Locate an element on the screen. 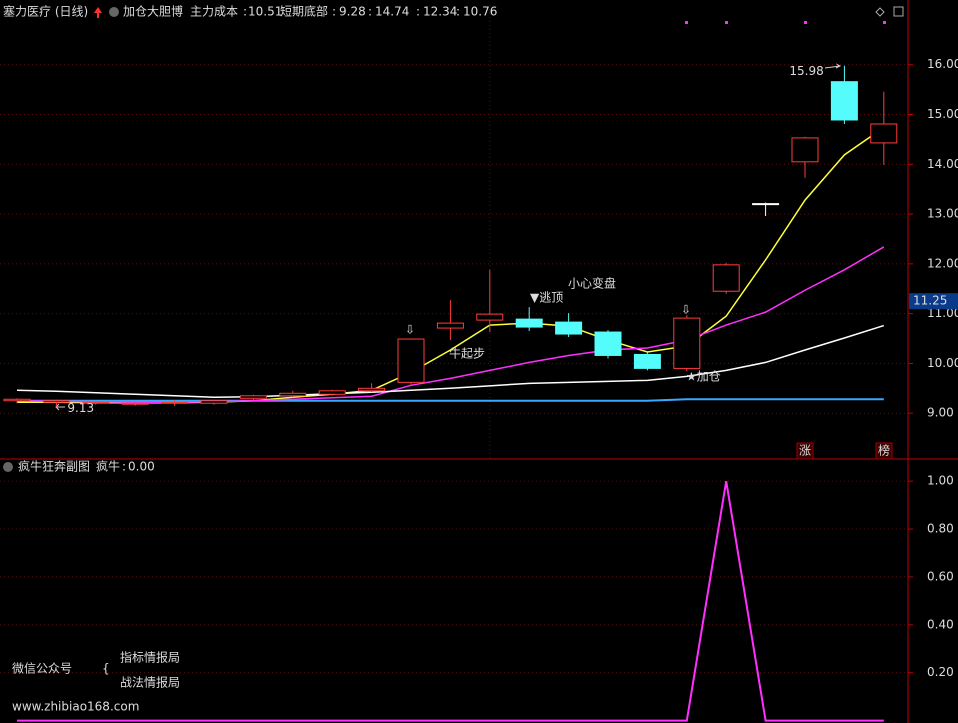  low-label: 9.13 is located at coordinates (80, 408).